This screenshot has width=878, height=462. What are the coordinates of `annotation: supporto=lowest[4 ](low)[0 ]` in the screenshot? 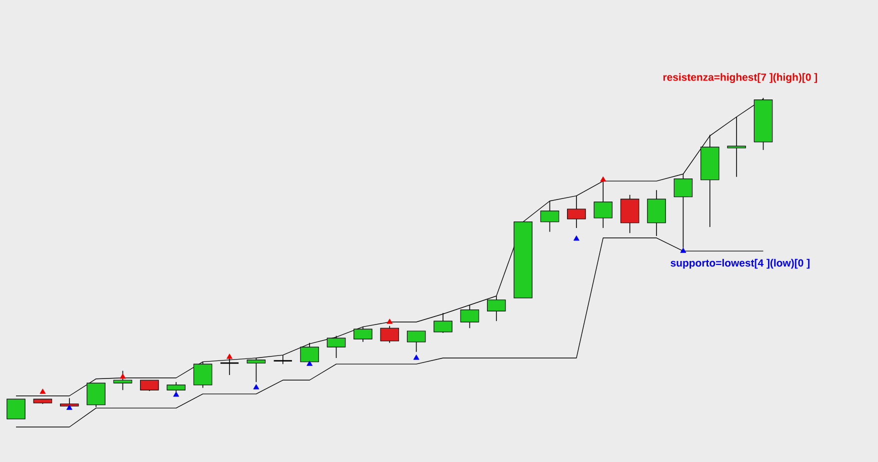 It's located at (740, 263).